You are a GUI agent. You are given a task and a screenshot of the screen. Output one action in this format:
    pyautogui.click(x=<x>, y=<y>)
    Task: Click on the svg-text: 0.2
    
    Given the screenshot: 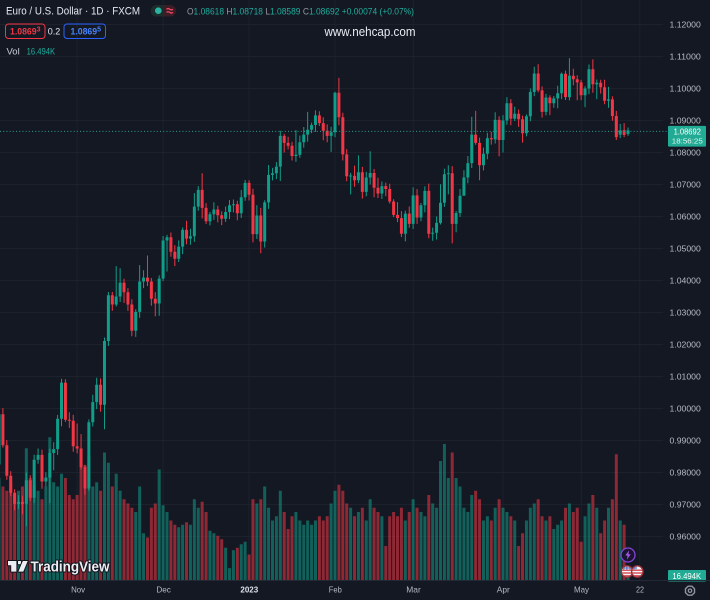 What is the action you would take?
    pyautogui.click(x=54, y=31)
    